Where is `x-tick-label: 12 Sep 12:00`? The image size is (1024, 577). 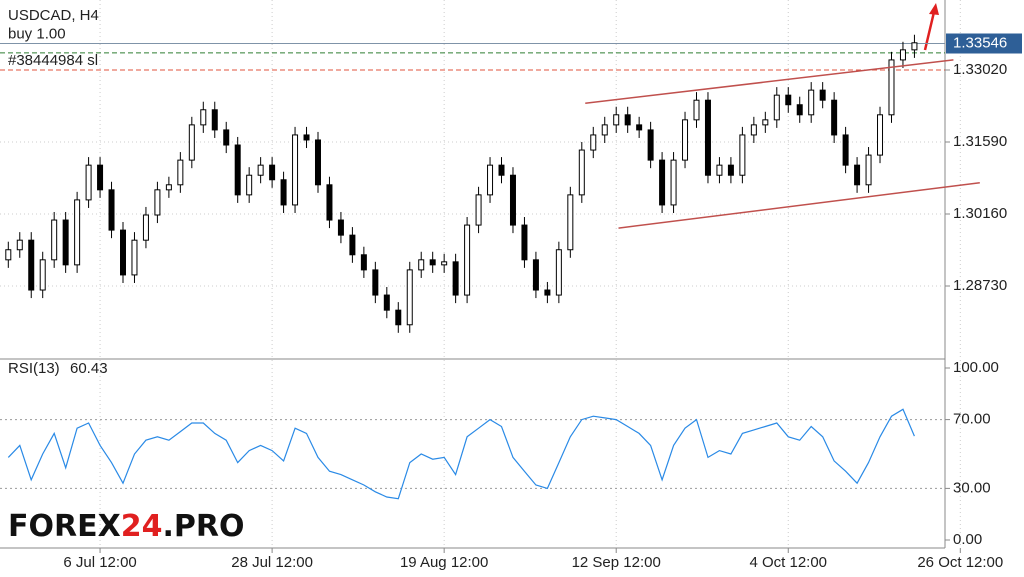
x-tick-label: 12 Sep 12:00 is located at coordinates (616, 562).